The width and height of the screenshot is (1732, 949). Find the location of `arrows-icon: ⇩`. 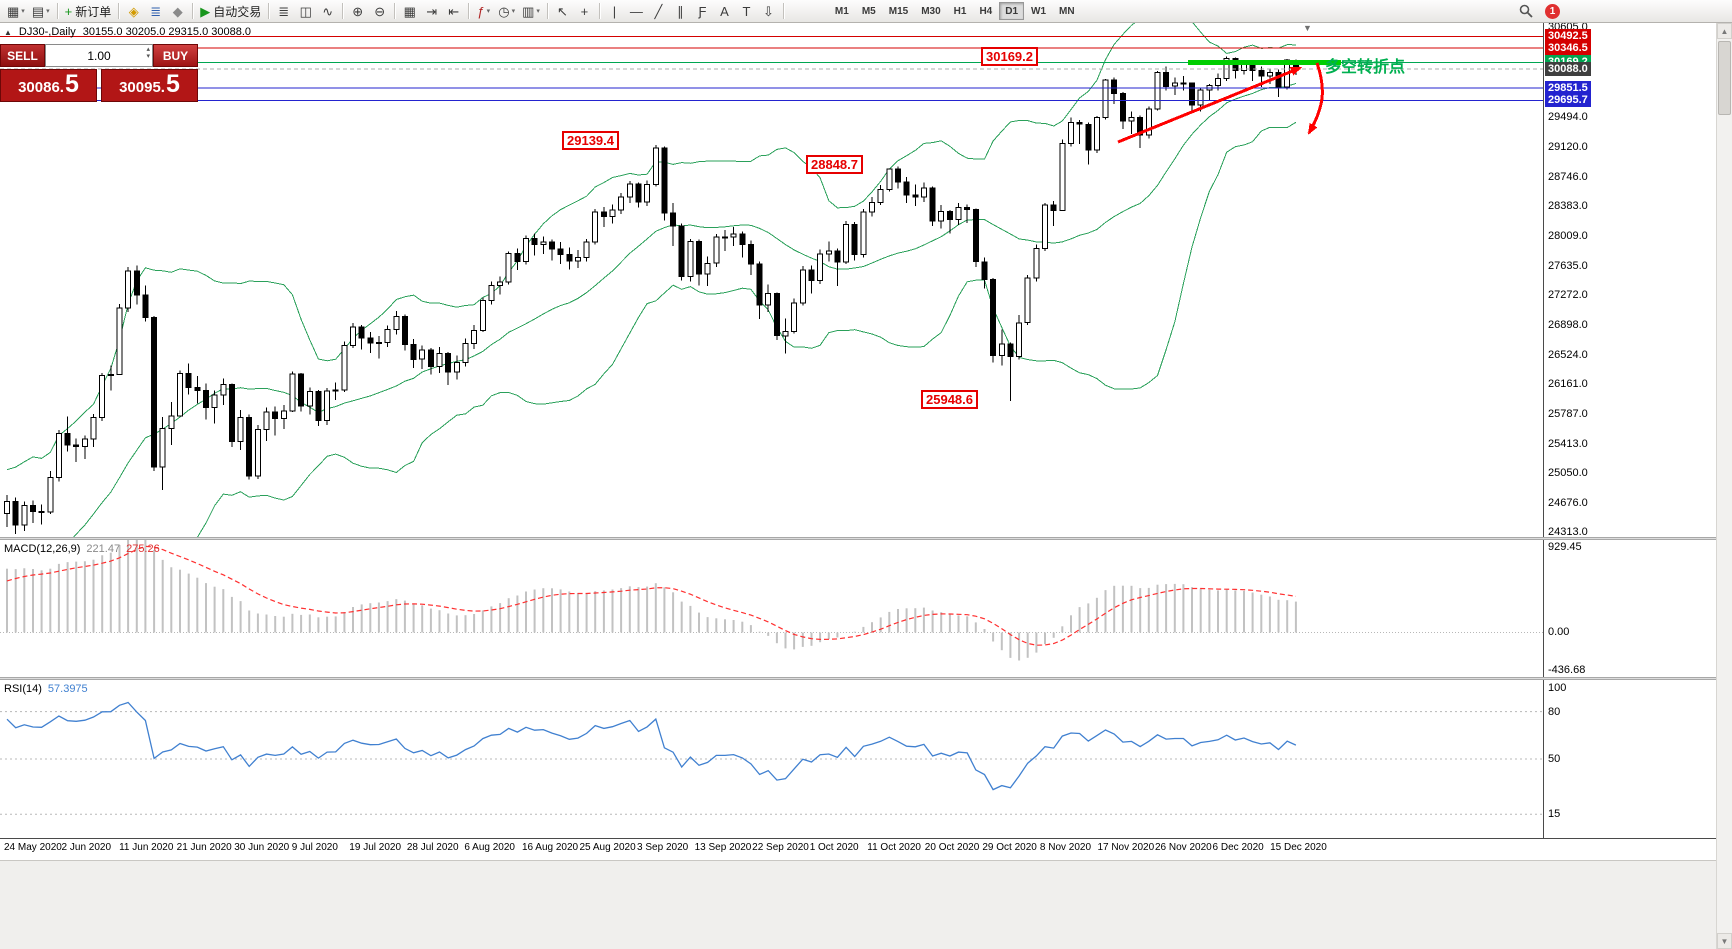

arrows-icon: ⇩ is located at coordinates (768, 11).